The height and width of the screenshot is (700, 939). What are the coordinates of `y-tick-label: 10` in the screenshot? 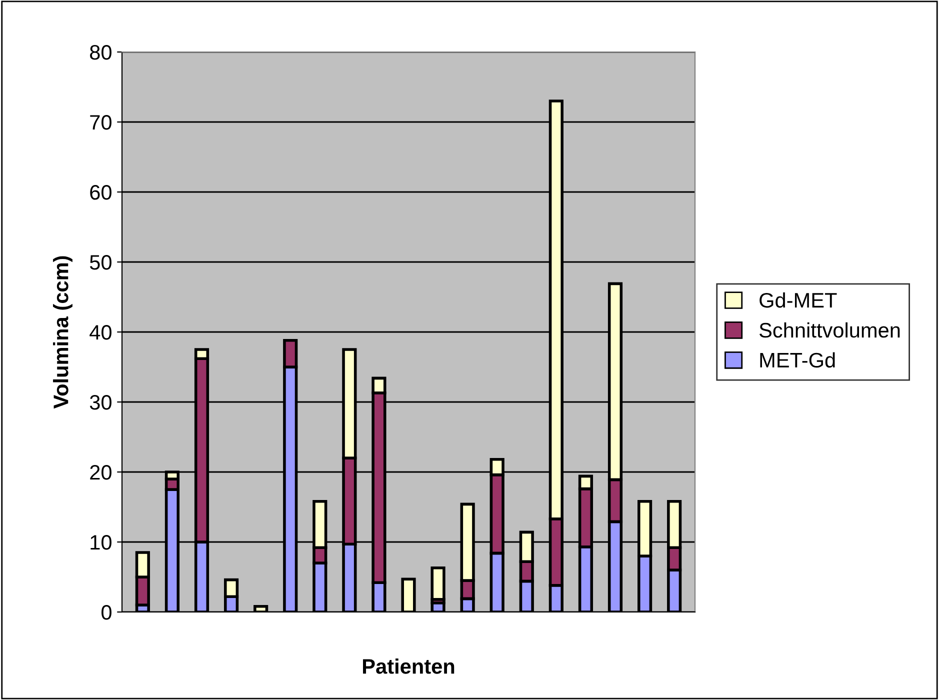 It's located at (101, 542).